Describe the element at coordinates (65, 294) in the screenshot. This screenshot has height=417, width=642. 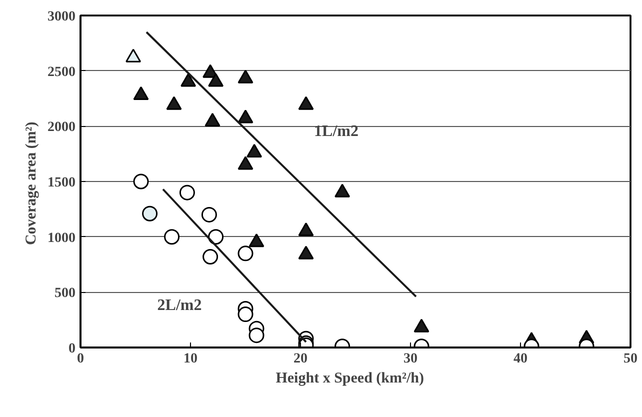
I see `y-tick-label: 500` at that location.